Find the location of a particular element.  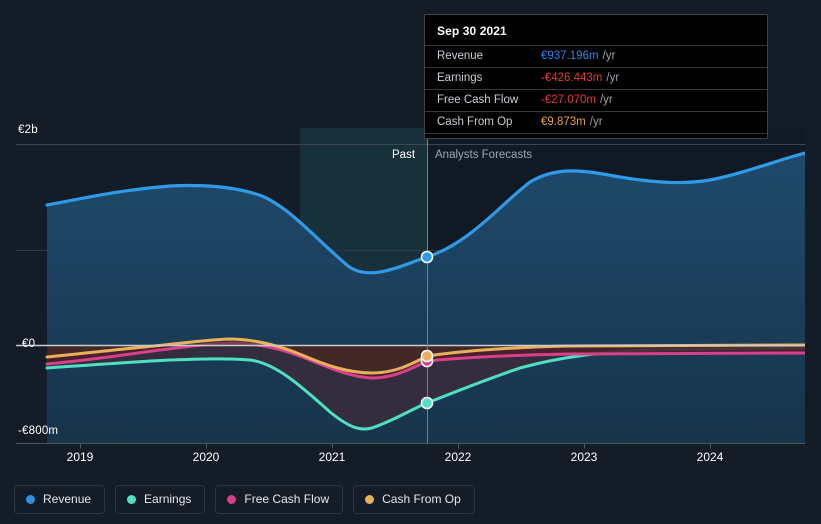

tooltip-unit-free-cash-flow: /yr is located at coordinates (606, 100).